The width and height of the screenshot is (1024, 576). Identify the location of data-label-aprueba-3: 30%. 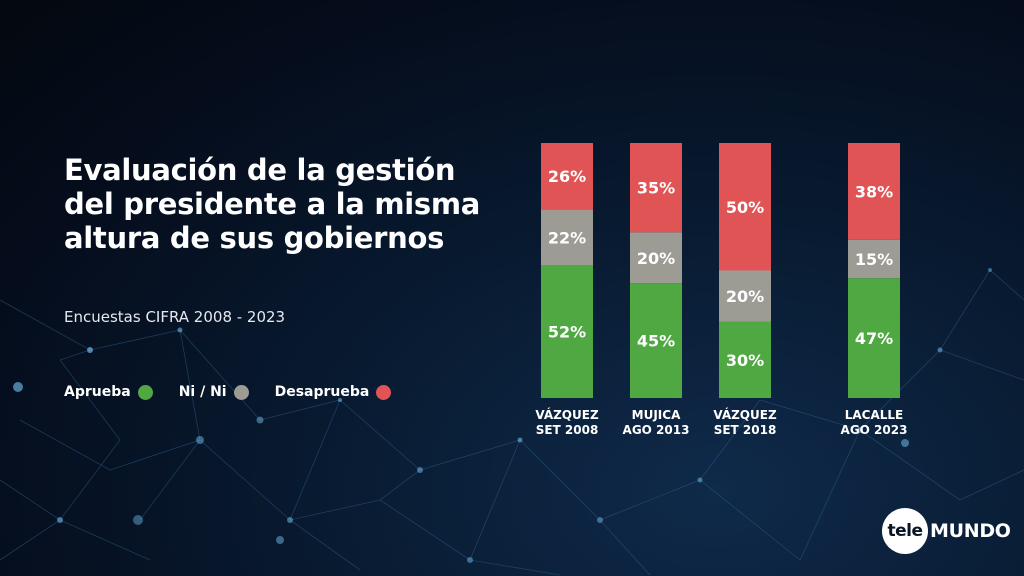
(745, 360).